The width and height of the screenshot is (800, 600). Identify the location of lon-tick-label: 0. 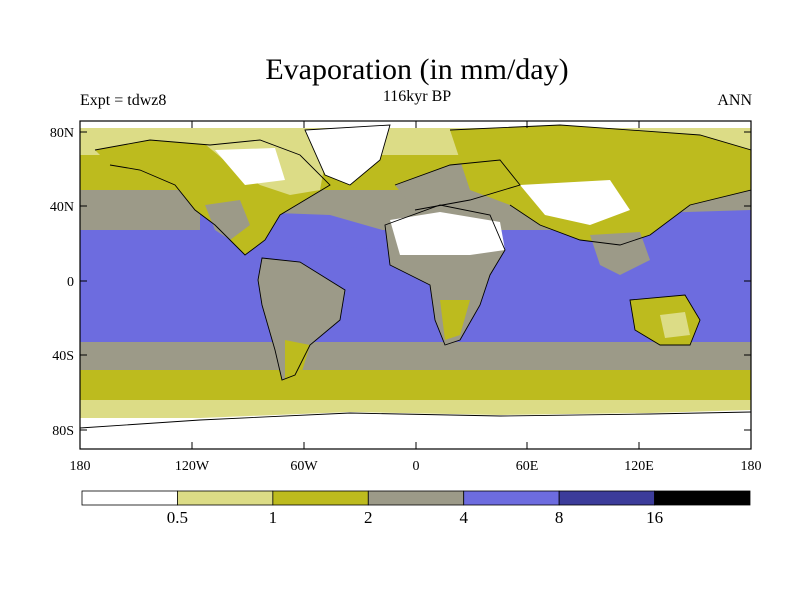
(416, 466).